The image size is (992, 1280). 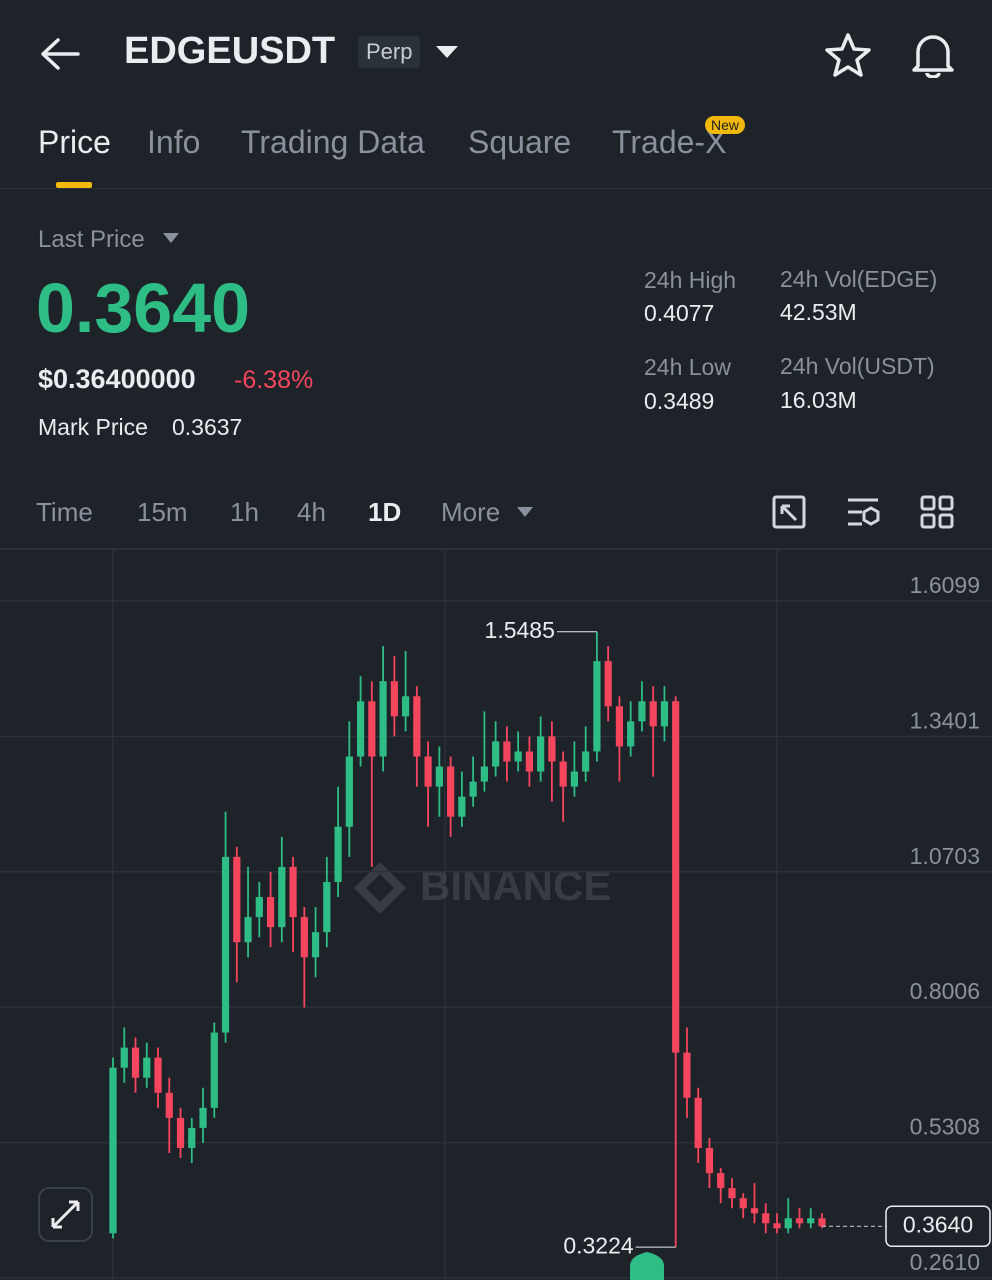 I want to click on interval: 15m, so click(x=162, y=512).